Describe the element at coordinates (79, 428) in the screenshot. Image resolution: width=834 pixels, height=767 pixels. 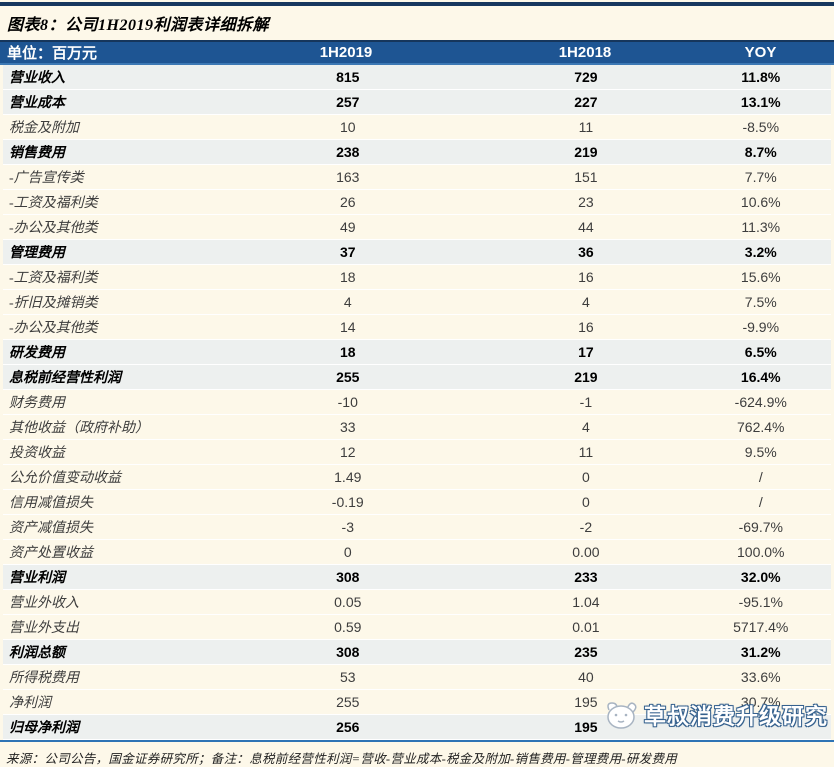
I see `row-label: 其他收益（政府补助）` at that location.